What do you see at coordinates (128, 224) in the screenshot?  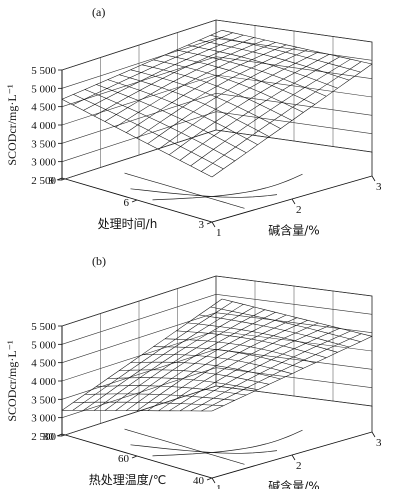 I see `y-axis-label: 处理时间/h` at bounding box center [128, 224].